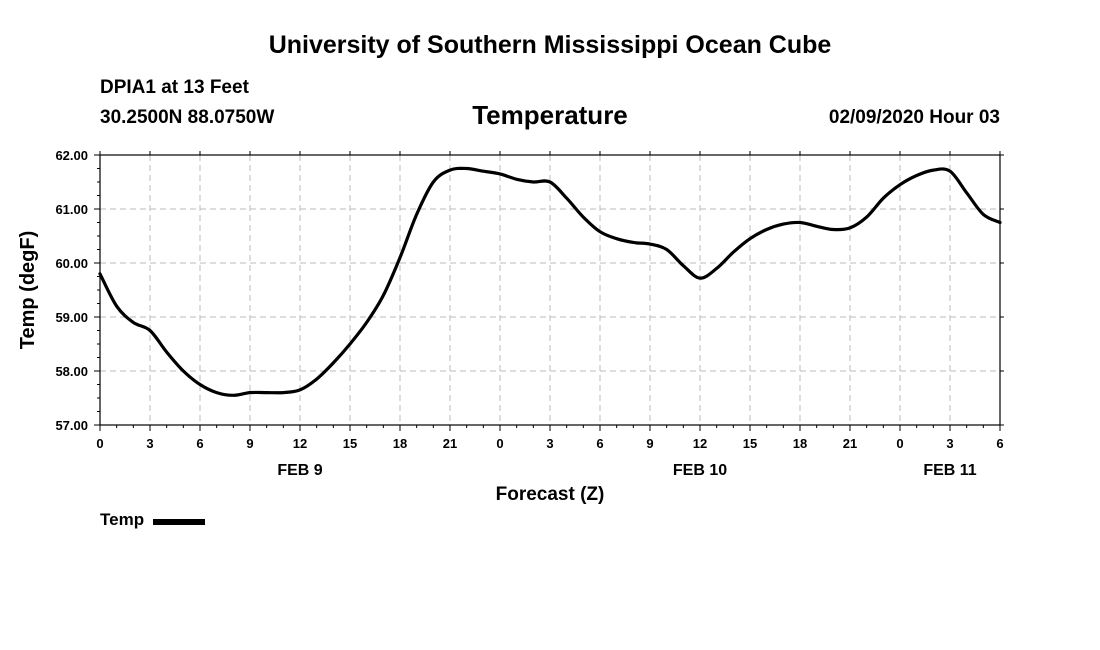 The width and height of the screenshot is (1100, 650). Describe the element at coordinates (550, 115) in the screenshot. I see `parameter-title: Temperature` at that location.